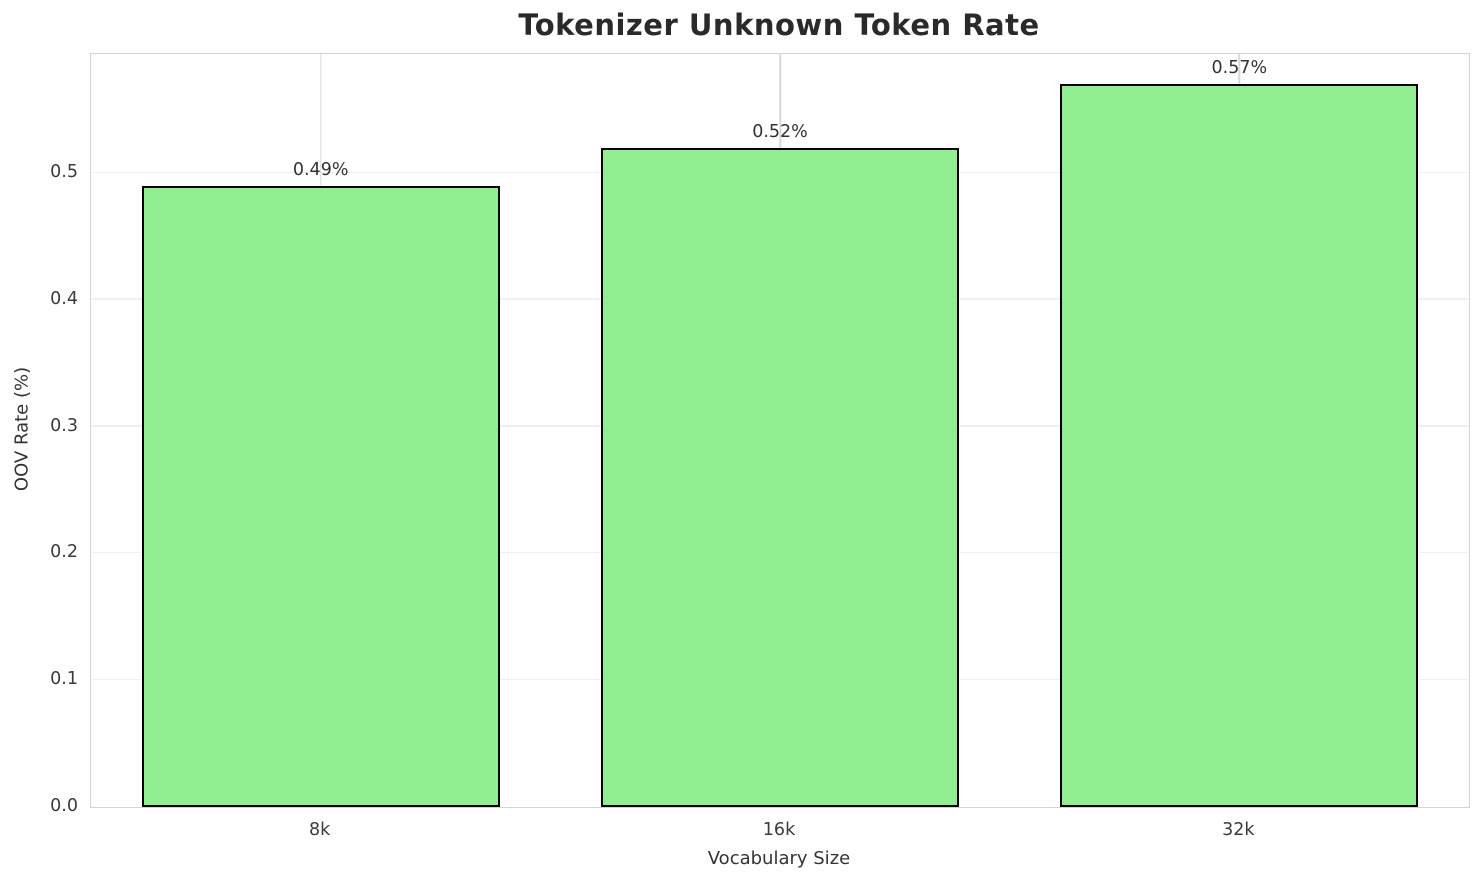 This screenshot has width=1484, height=885. Describe the element at coordinates (64, 679) in the screenshot. I see `y-tick-label: 0.1` at that location.